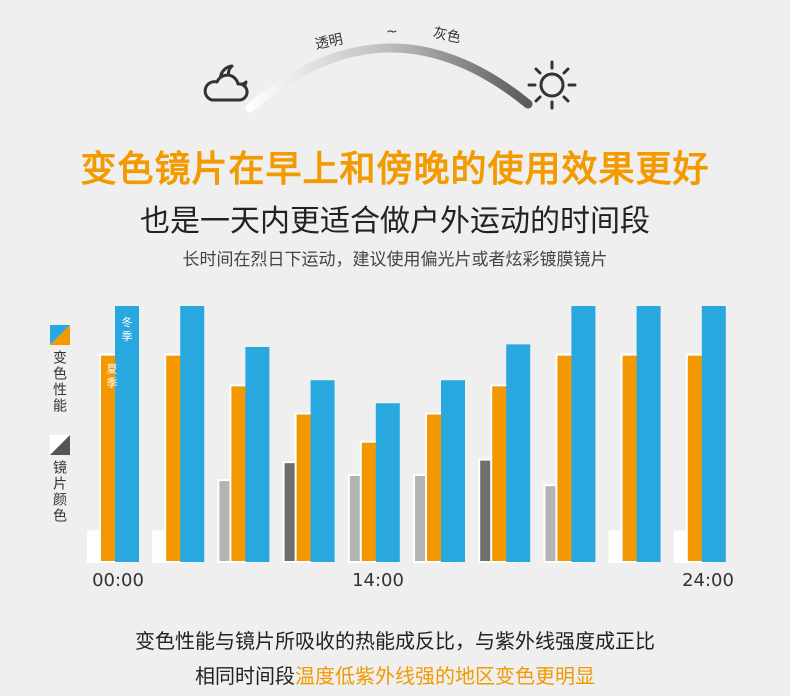 The width and height of the screenshot is (790, 696). What do you see at coordinates (445, 676) in the screenshot?
I see `footer-line-2-highlight: 温度低紫外线强的地区变色更明显` at bounding box center [445, 676].